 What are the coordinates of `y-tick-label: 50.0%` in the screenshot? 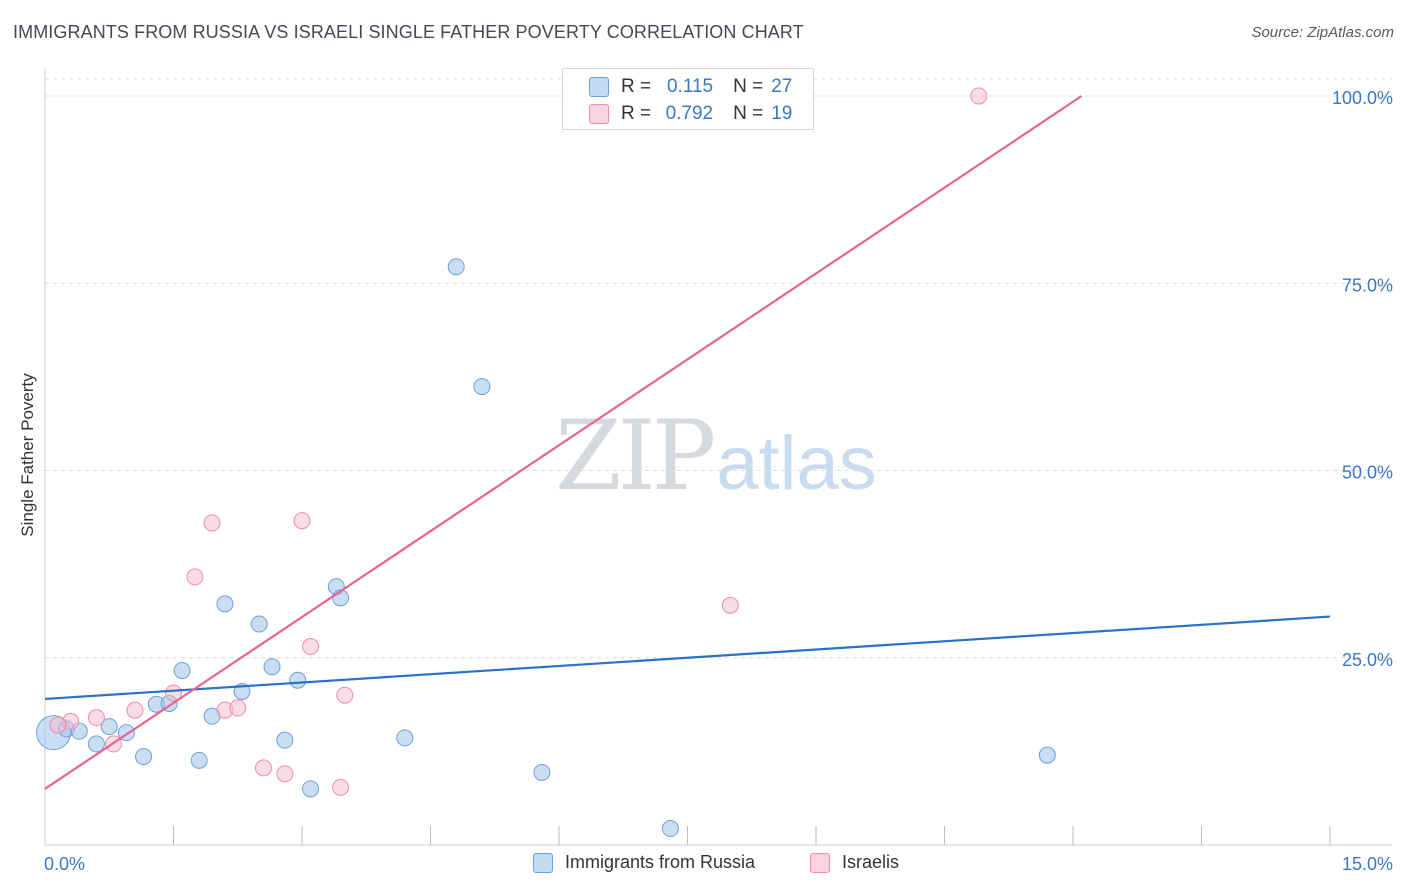 It's located at (1367, 473).